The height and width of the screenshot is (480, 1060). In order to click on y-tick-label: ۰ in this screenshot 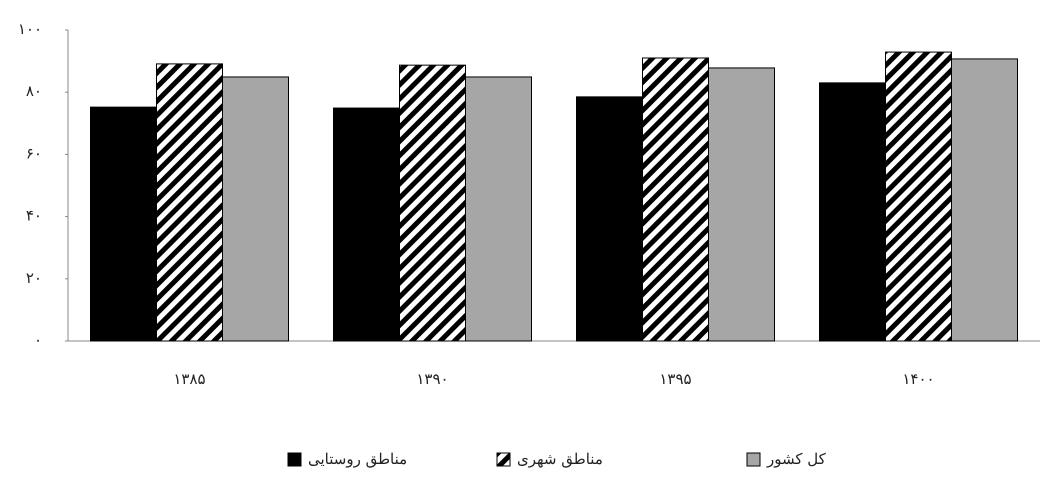, I will do `click(38, 340)`.